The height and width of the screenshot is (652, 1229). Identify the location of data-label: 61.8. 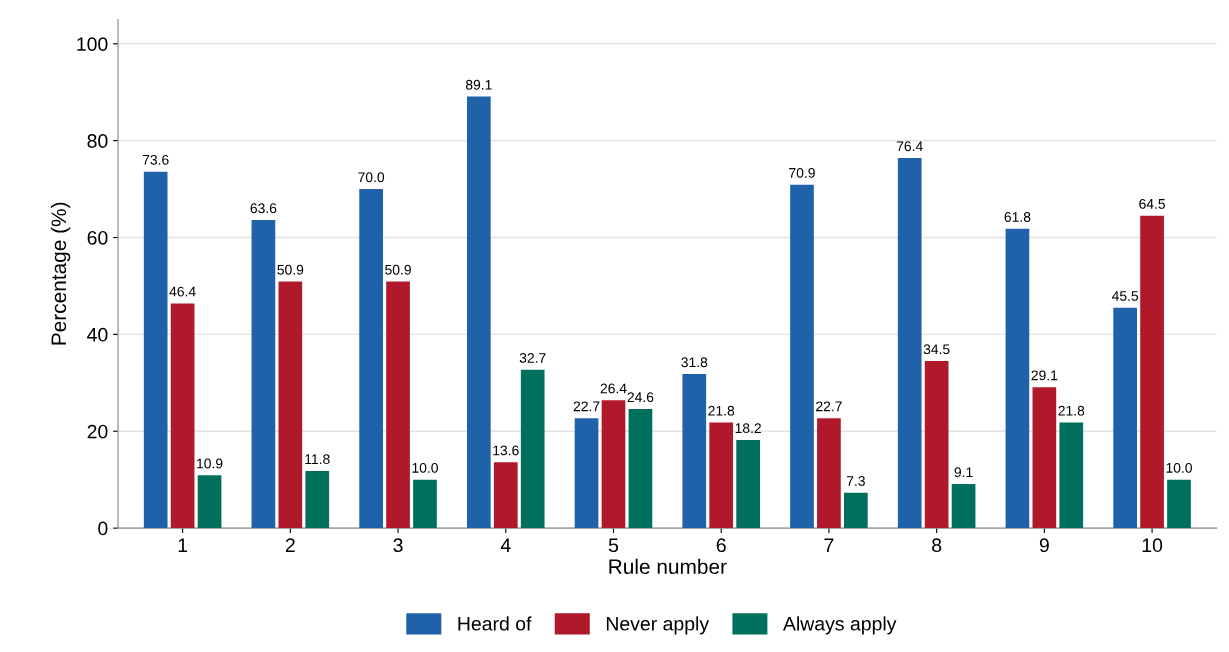
(1017, 217).